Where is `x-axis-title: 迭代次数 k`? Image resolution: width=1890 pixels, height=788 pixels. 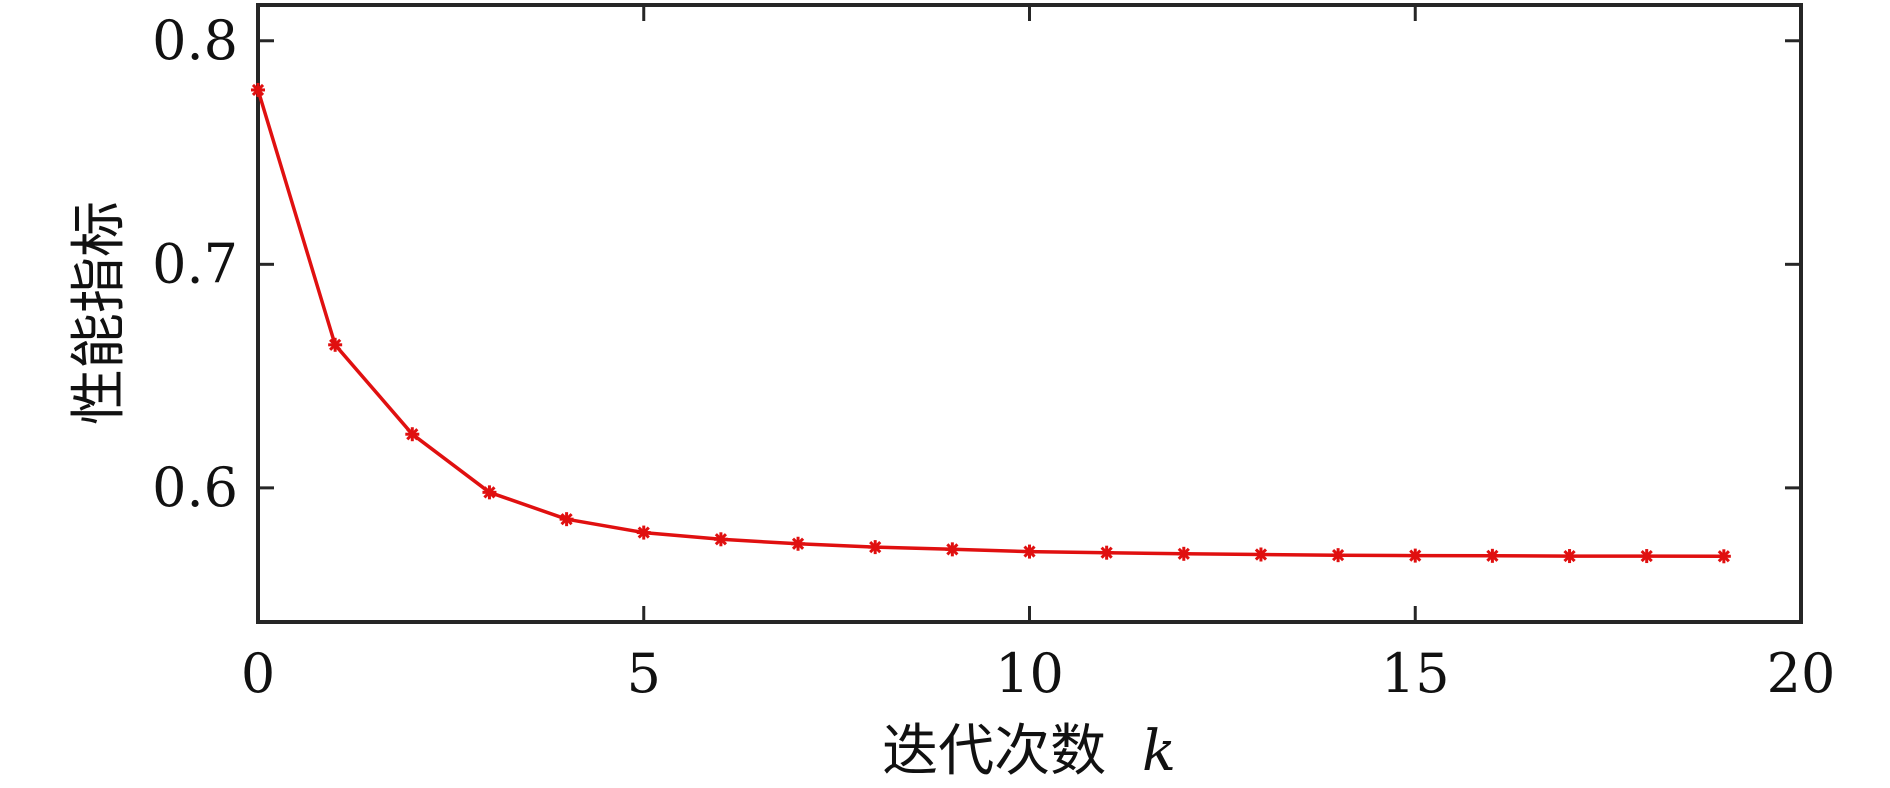
x-axis-title: 迭代次数 k is located at coordinates (1029, 751).